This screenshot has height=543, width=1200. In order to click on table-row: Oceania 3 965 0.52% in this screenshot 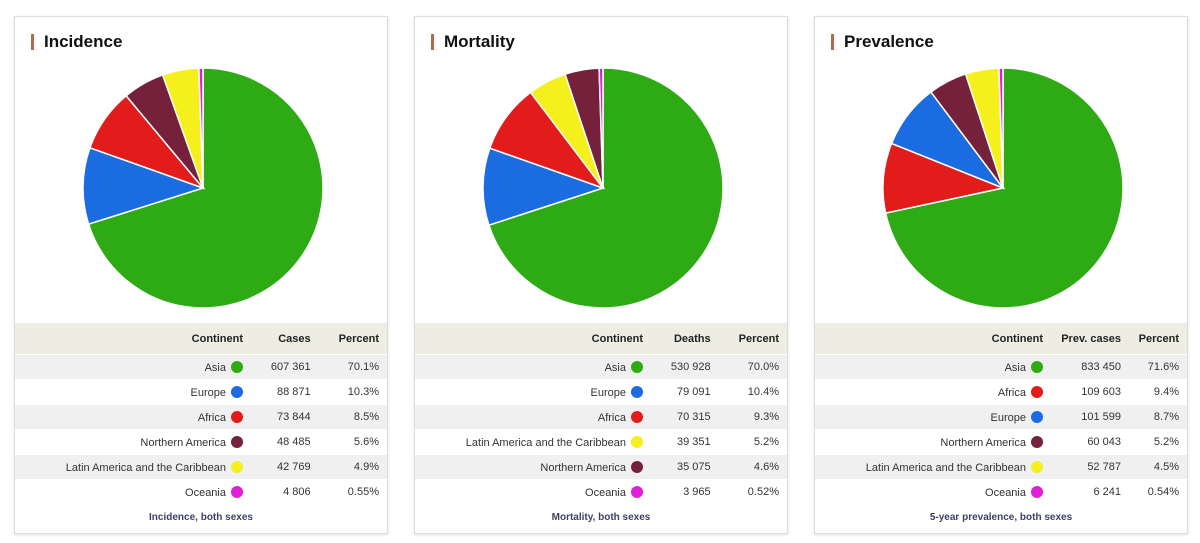, I will do `click(601, 491)`.